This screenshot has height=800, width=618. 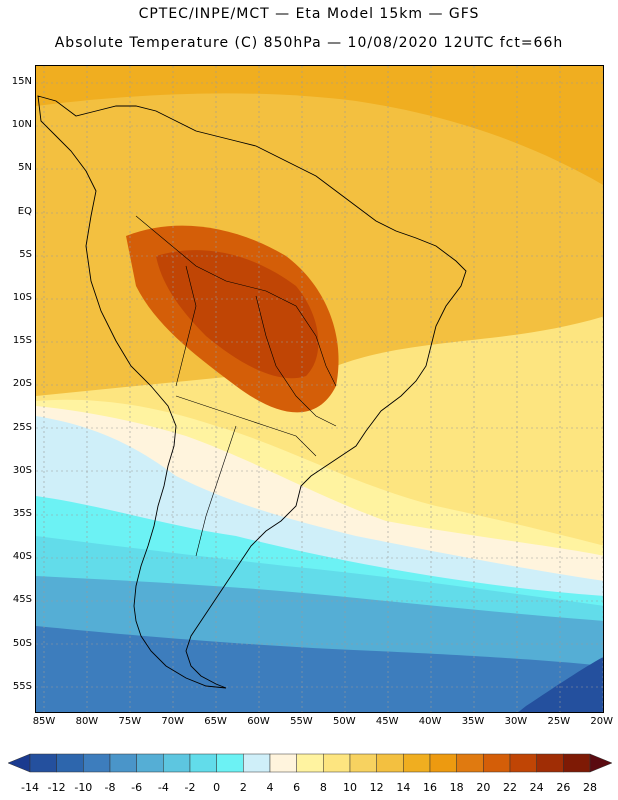 What do you see at coordinates (172, 721) in the screenshot?
I see `lon-label: 70W` at bounding box center [172, 721].